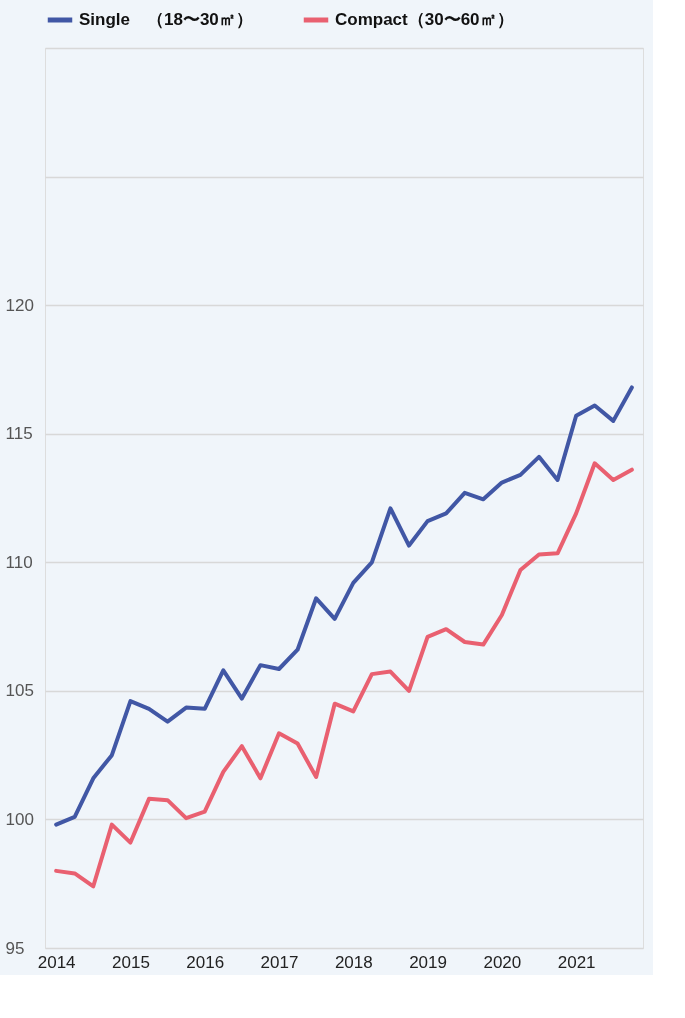 The height and width of the screenshot is (1018, 685). I want to click on y-tick-label: 115, so click(19, 434).